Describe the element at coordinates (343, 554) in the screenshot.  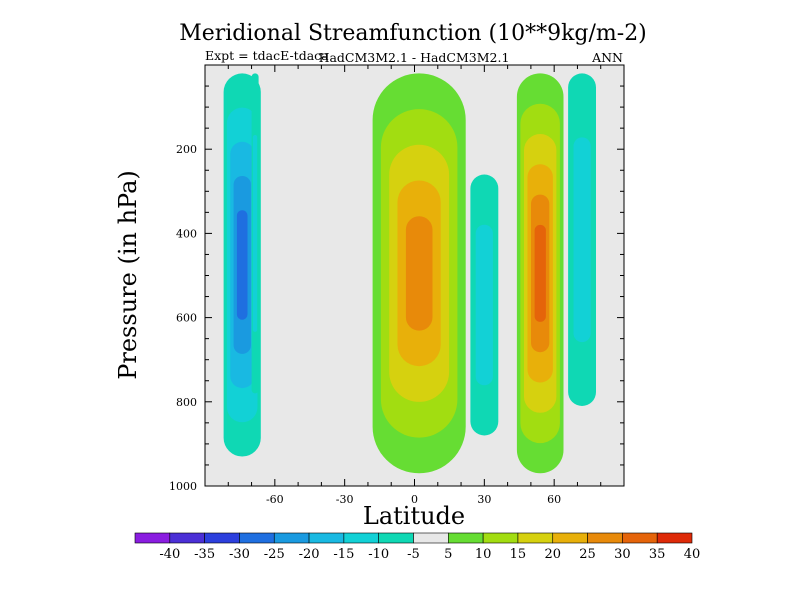
I see `colorbar-label: -15` at that location.